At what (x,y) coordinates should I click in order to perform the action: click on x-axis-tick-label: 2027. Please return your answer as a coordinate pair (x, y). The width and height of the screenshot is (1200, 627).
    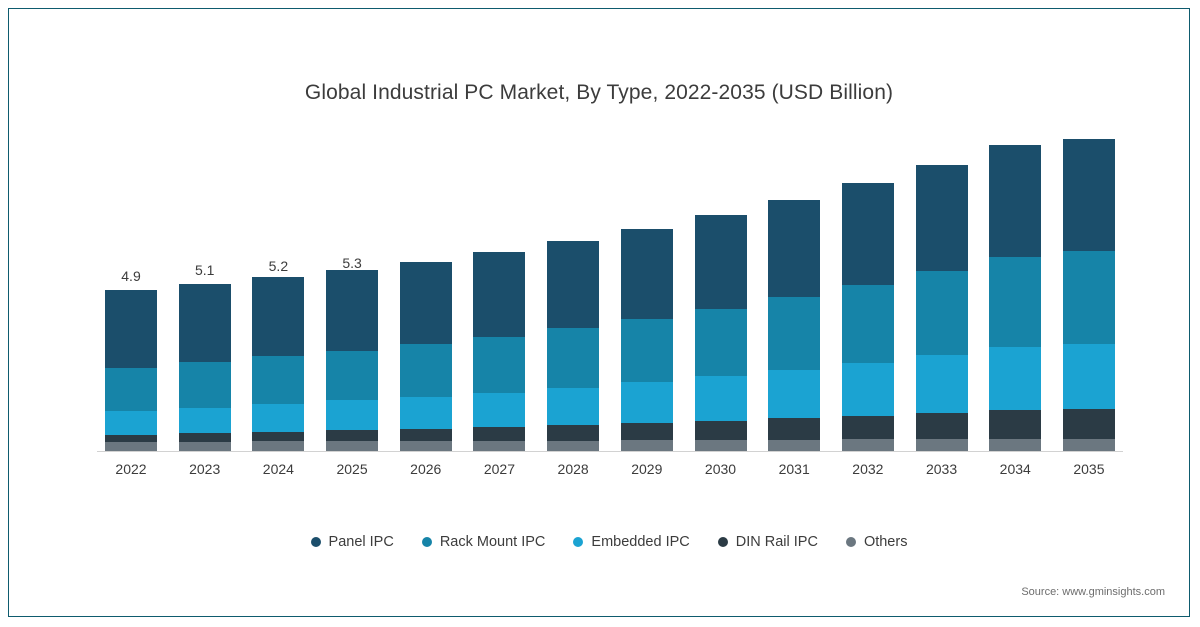
    Looking at the image, I should click on (499, 469).